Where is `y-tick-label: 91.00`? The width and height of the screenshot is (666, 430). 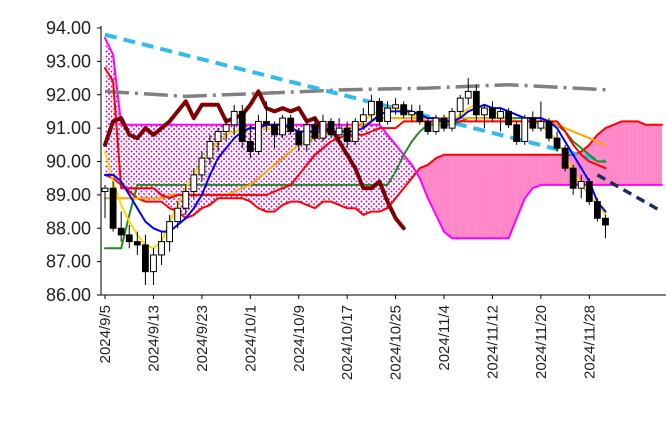 y-tick-label: 91.00 is located at coordinates (68, 128).